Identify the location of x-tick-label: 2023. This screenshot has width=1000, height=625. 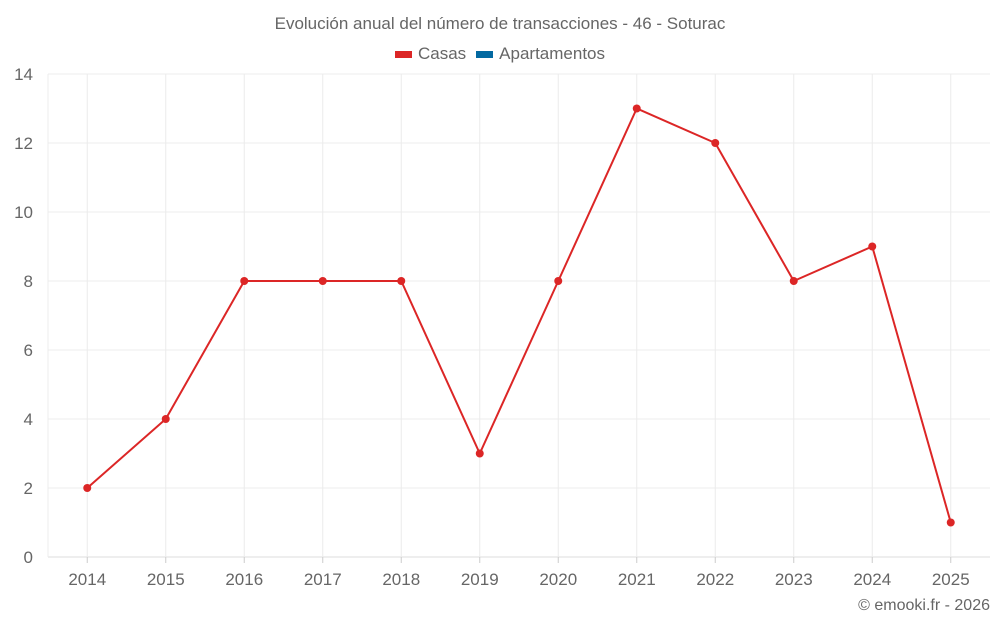
(794, 579).